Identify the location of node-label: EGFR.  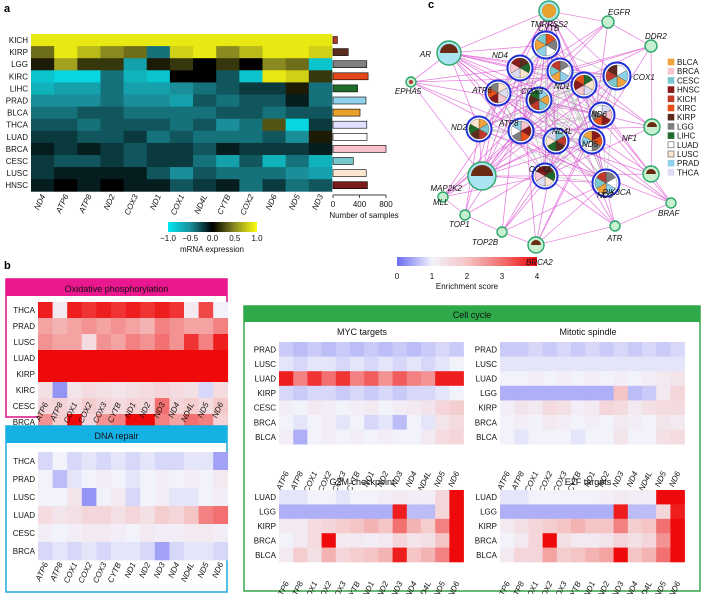
(619, 12).